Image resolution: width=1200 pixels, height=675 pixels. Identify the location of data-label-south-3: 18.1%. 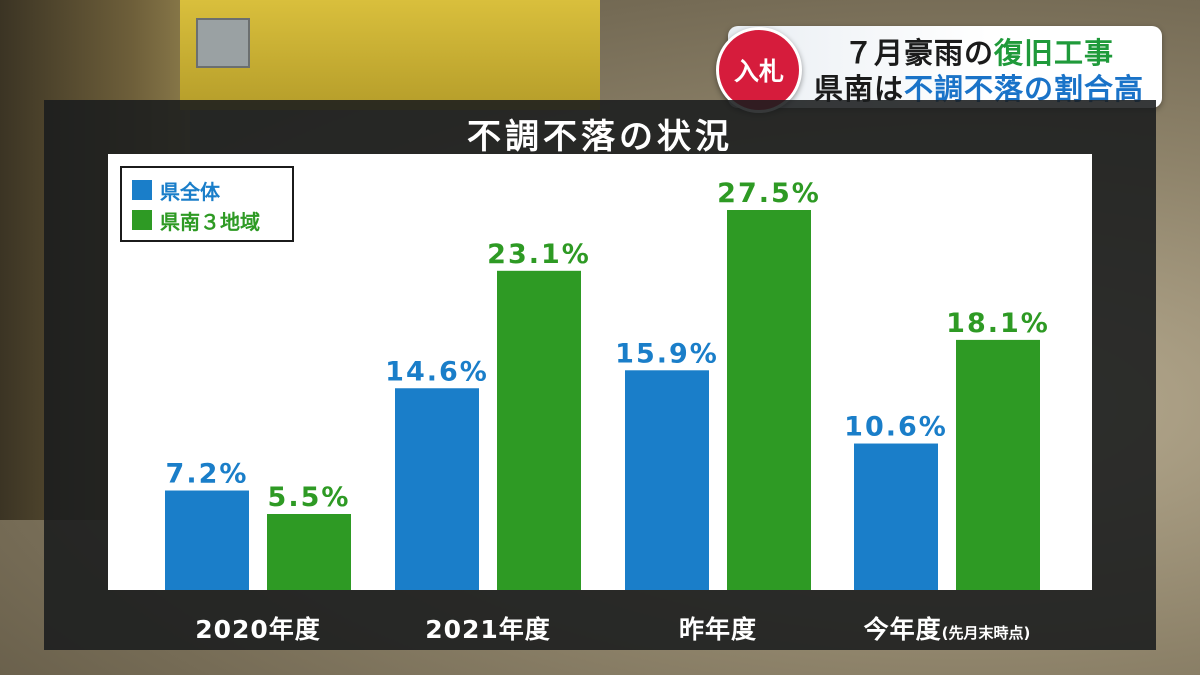
(998, 323).